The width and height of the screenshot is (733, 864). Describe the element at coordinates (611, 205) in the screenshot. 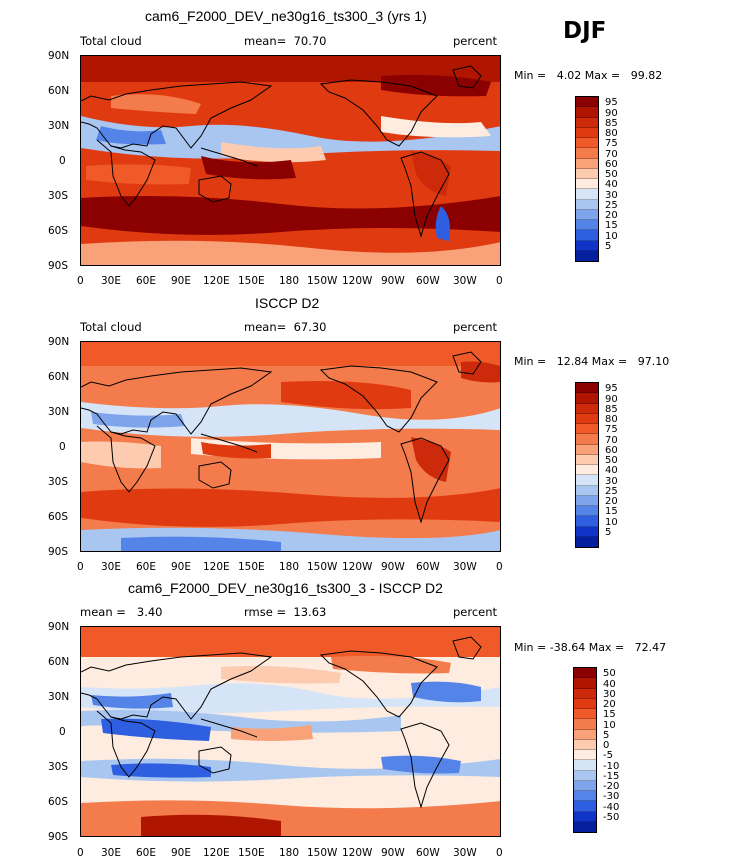

I see `colorbar-level-label: 25` at that location.